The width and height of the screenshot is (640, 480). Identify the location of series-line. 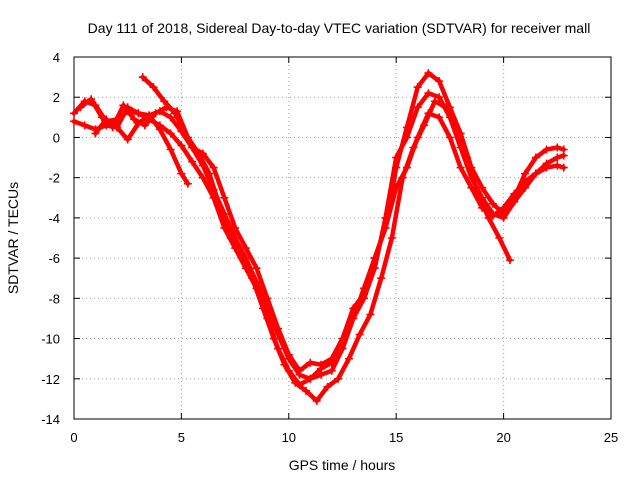
(142, 149).